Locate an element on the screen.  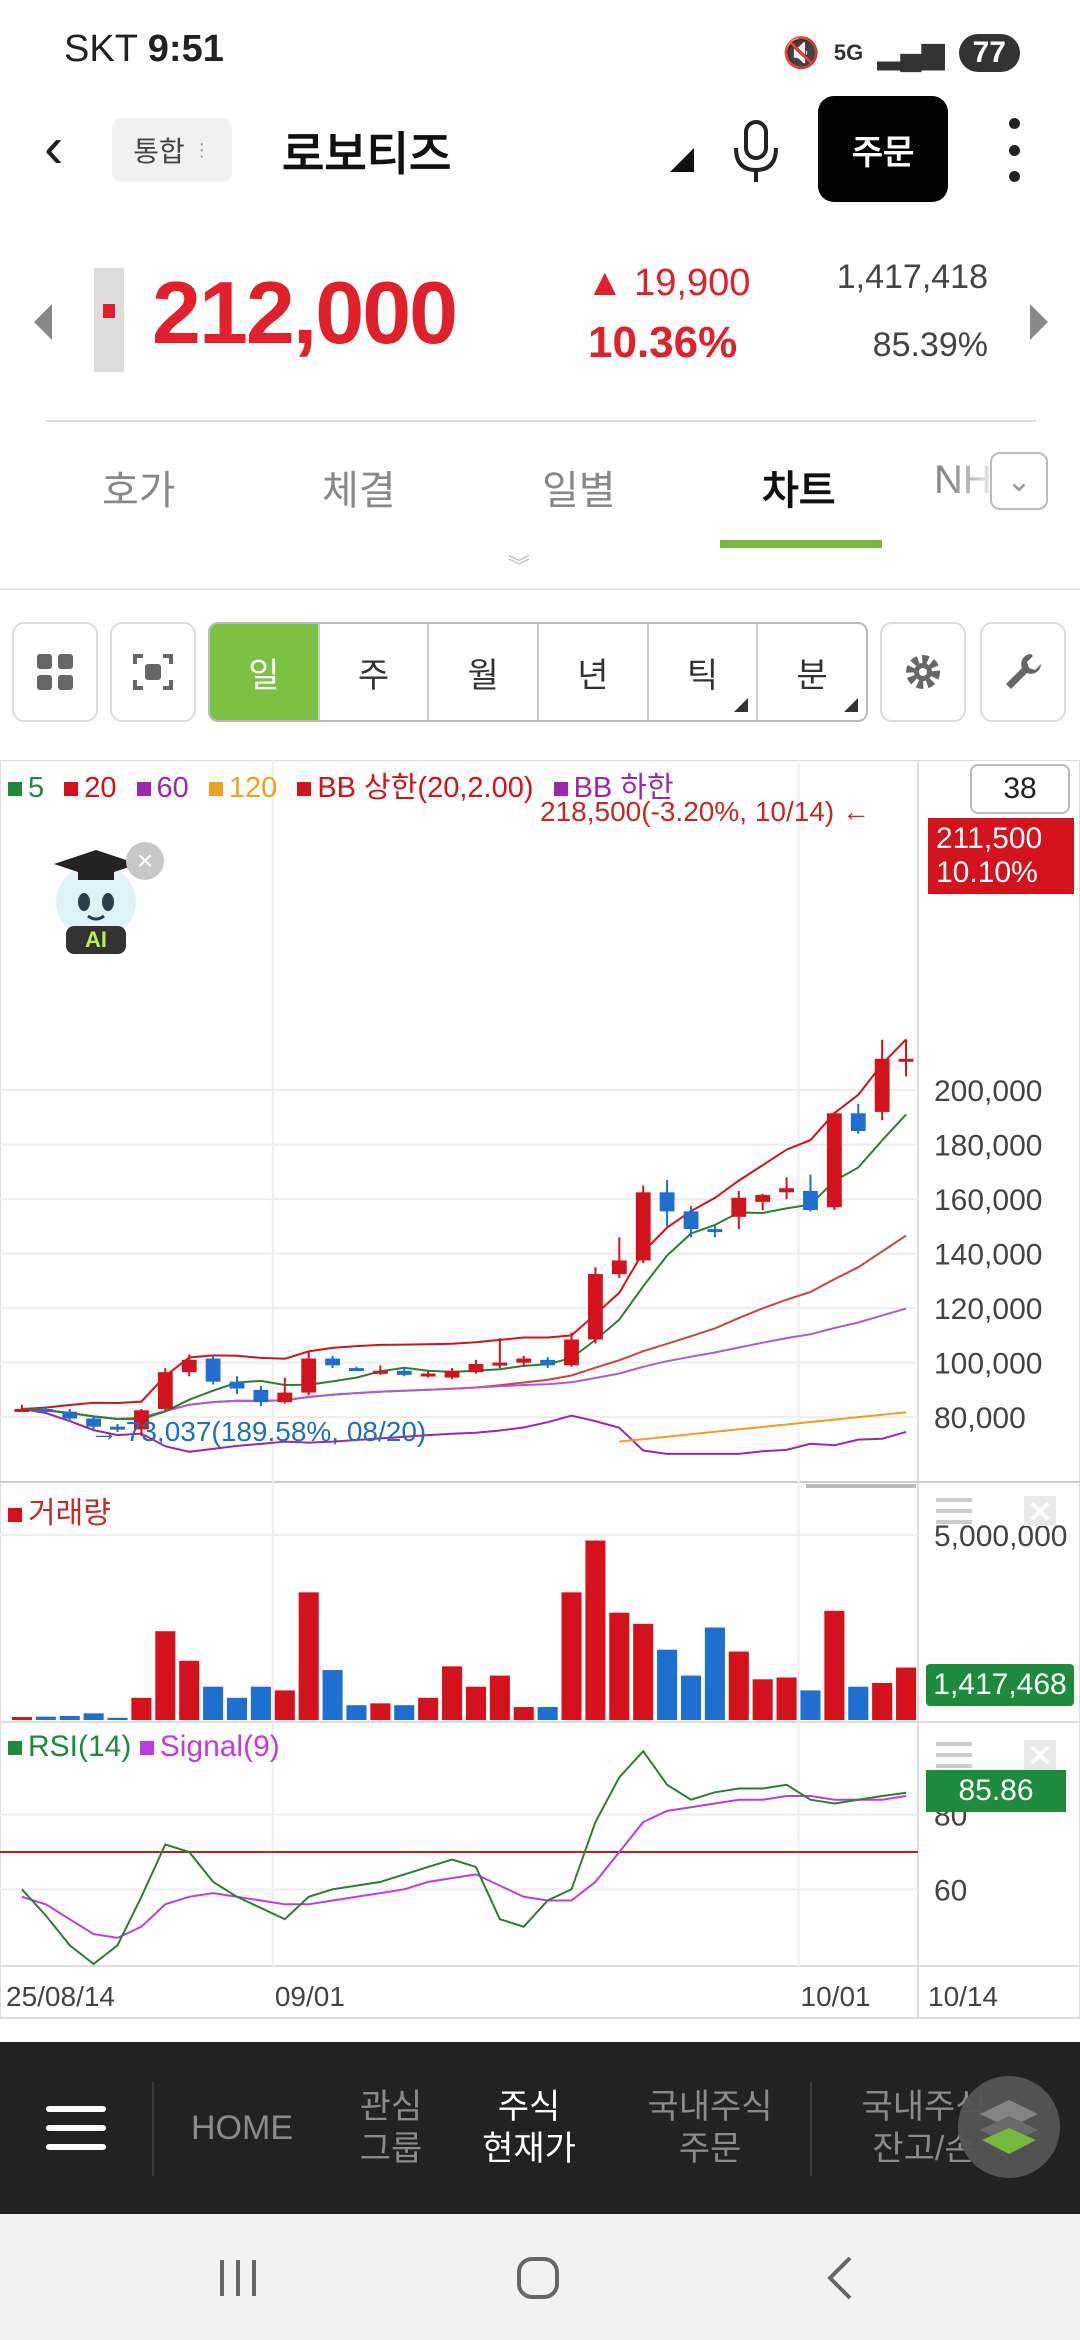
ai-mascot-icon: AI is located at coordinates (96, 902).